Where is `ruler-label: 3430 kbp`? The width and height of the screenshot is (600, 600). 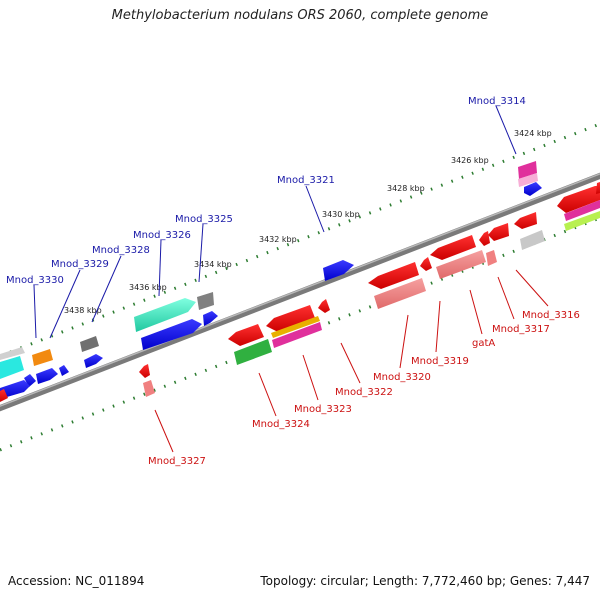 ruler-label: 3430 kbp is located at coordinates (341, 214).